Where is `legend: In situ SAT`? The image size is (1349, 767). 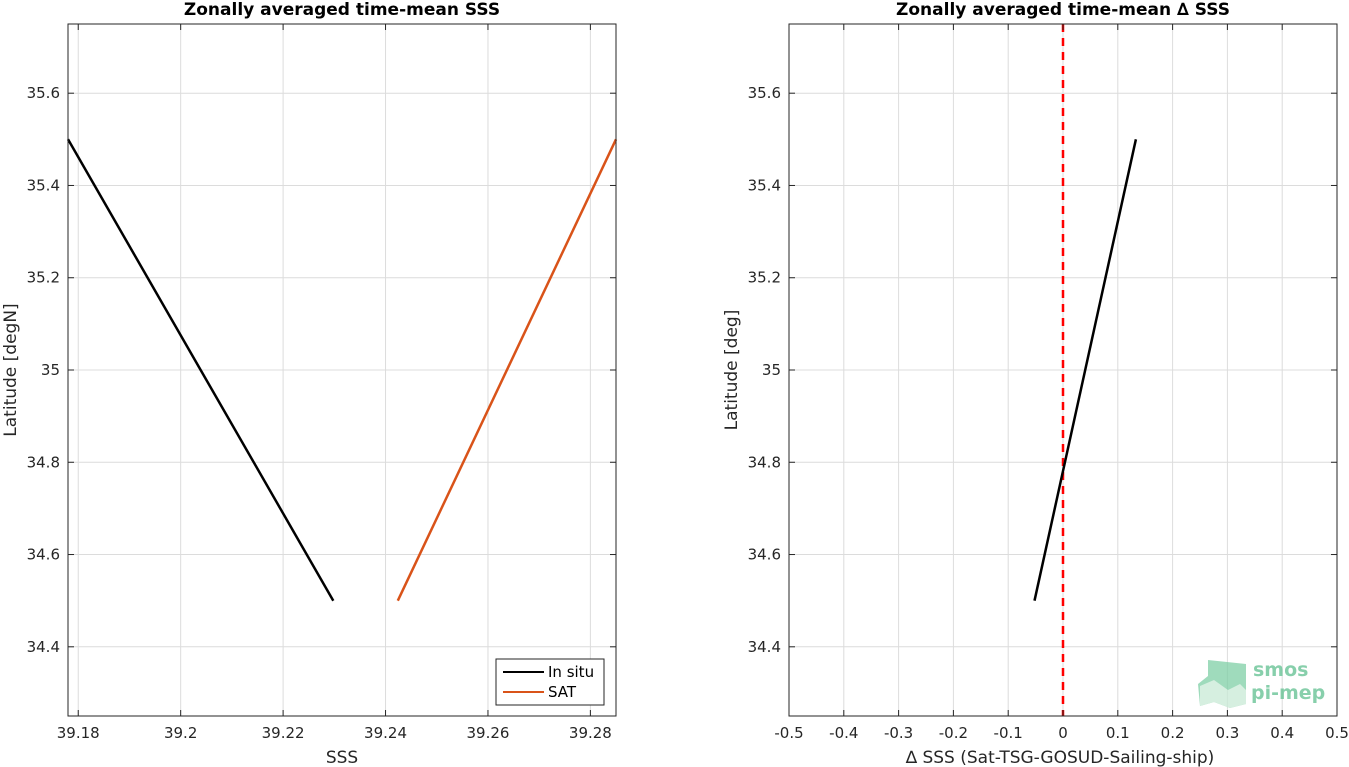
legend: In situ SAT is located at coordinates (550, 682).